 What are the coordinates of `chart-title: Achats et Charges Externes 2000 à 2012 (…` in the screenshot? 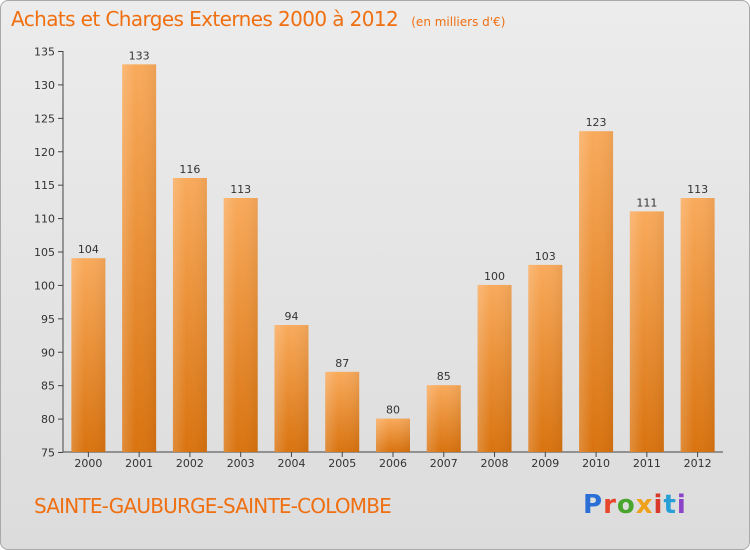 It's located at (258, 19).